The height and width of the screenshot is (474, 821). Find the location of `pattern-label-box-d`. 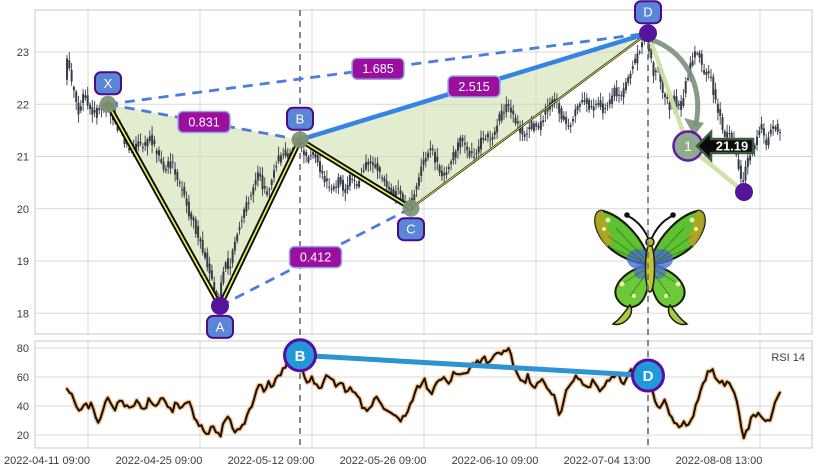

pattern-label-box-d is located at coordinates (648, 12).